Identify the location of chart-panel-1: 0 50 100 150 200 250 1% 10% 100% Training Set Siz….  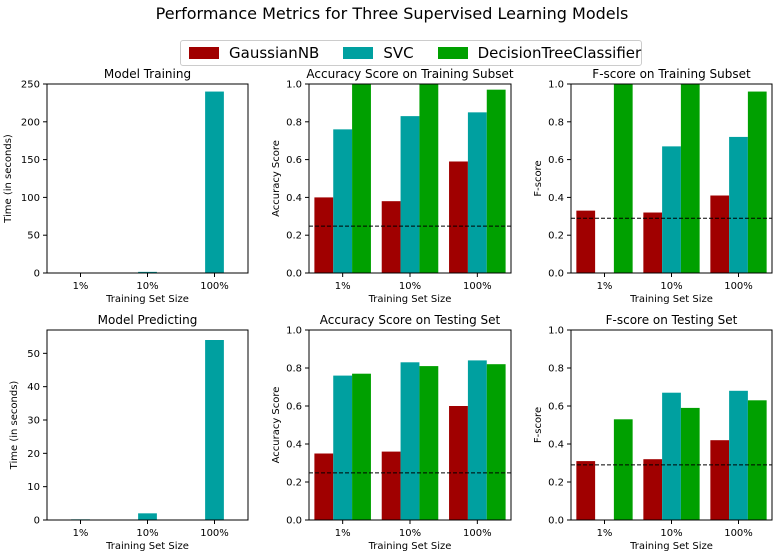
(126, 186).